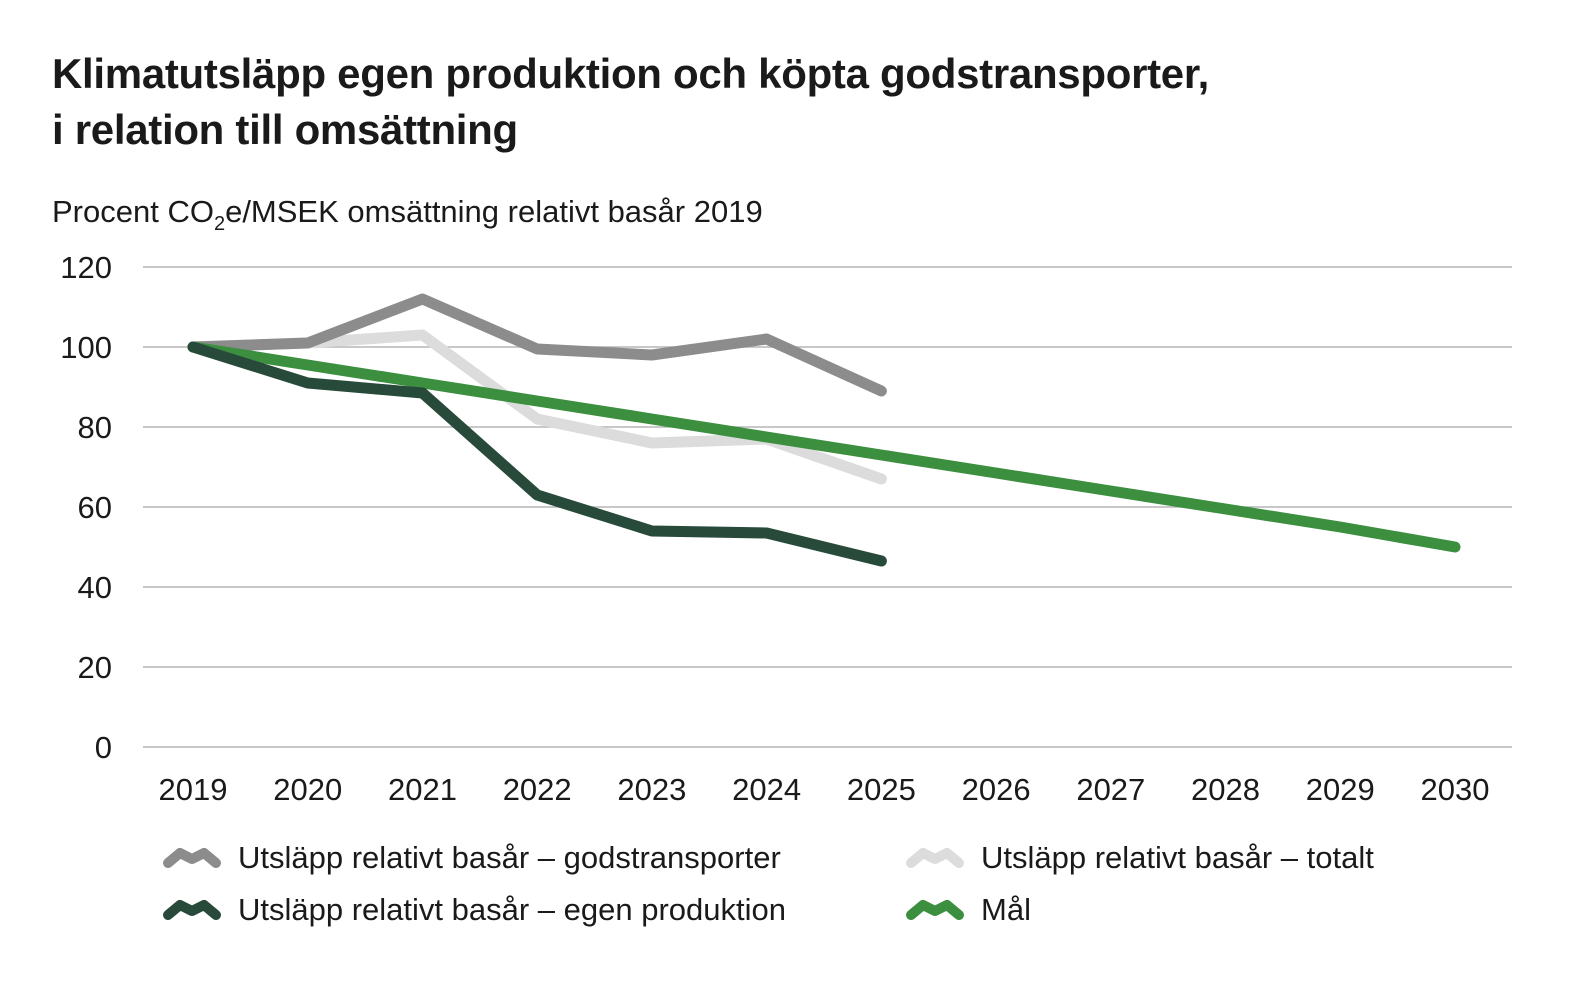  I want to click on legend-label-egen_produktion: Utsläpp relativt basår – egen produktion, so click(512, 909).